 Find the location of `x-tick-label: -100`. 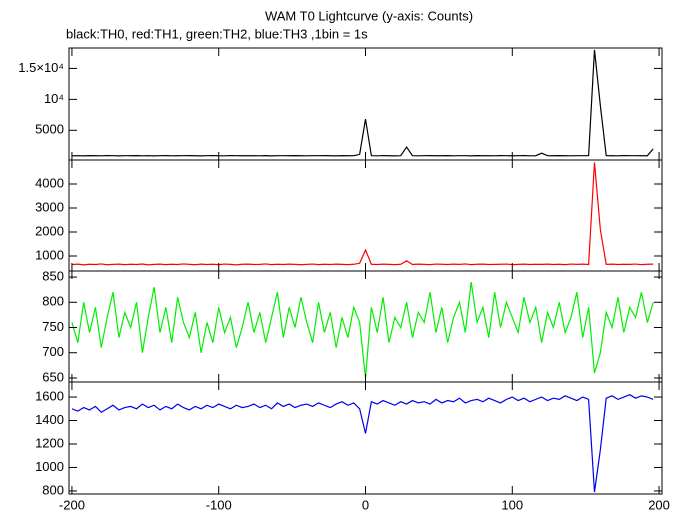

x-tick-label: -100 is located at coordinates (219, 504).